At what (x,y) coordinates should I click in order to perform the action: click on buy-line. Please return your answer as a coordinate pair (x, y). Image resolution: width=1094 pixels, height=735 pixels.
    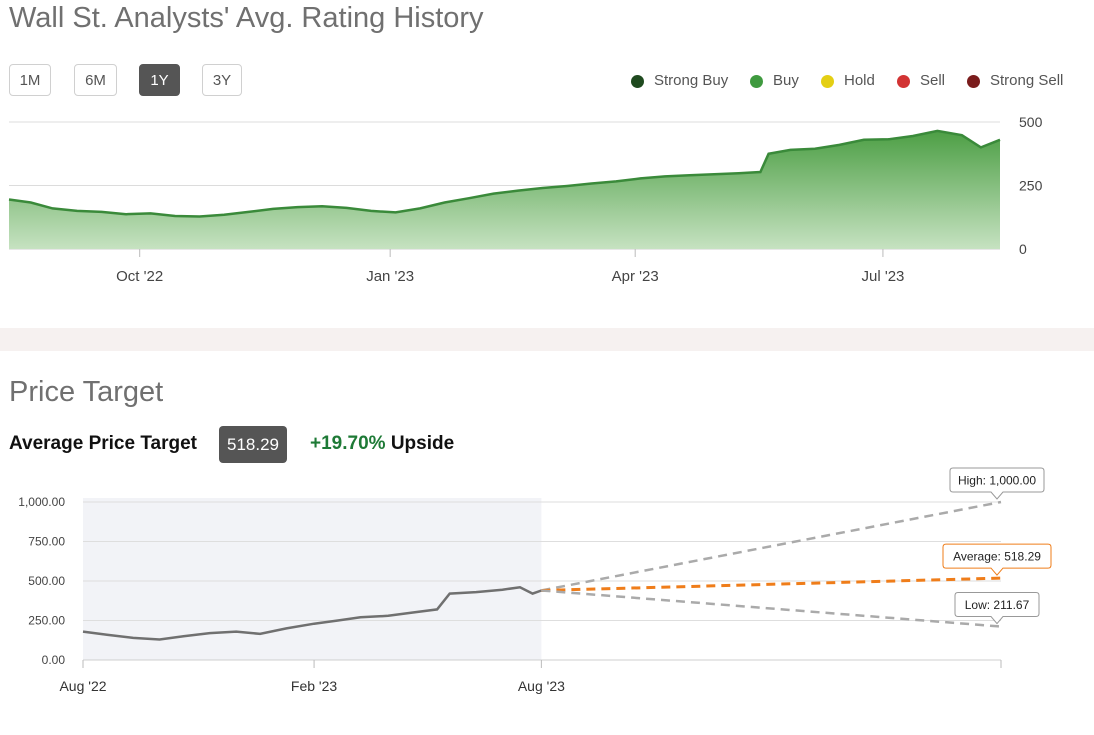
    Looking at the image, I should click on (504, 173).